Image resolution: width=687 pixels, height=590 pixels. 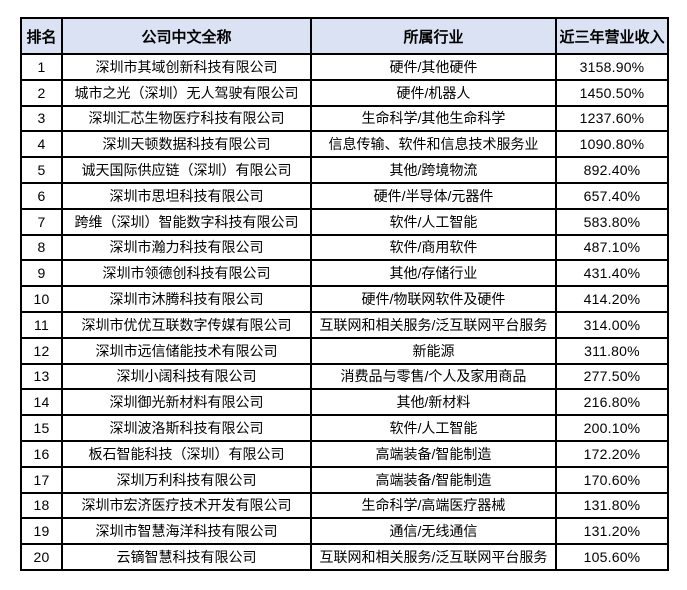 I want to click on cell-industry: 硬件/半导体/元器件, so click(x=433, y=195).